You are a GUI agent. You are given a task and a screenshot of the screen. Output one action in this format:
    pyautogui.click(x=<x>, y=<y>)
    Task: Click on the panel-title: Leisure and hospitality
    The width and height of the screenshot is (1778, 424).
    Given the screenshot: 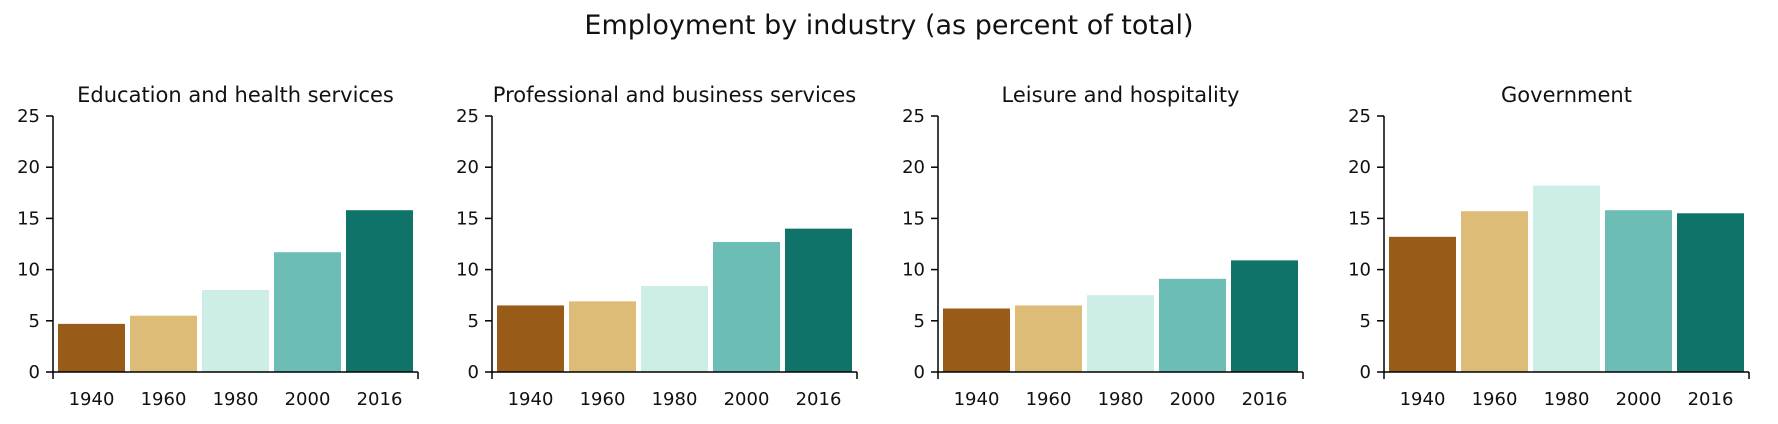 What is the action you would take?
    pyautogui.click(x=1121, y=95)
    